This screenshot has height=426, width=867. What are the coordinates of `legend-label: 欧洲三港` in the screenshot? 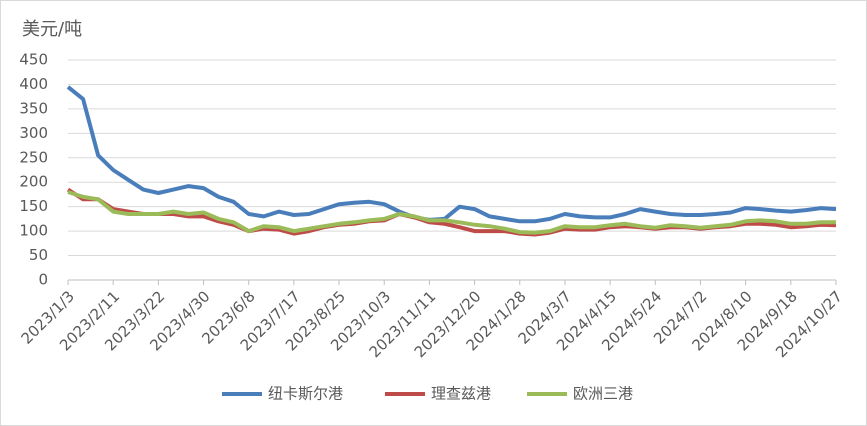 It's located at (603, 394).